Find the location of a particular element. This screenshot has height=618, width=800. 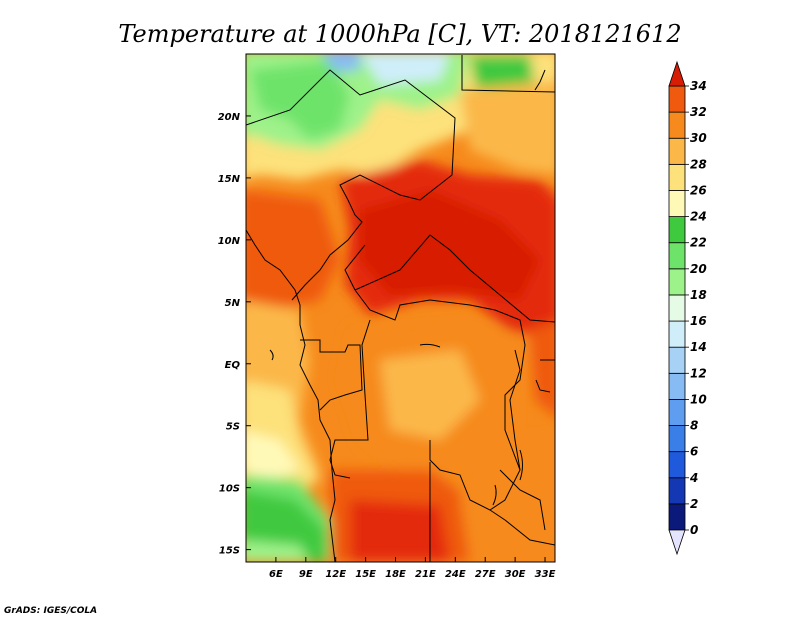

x-tick-label: 15E is located at coordinates (365, 574).